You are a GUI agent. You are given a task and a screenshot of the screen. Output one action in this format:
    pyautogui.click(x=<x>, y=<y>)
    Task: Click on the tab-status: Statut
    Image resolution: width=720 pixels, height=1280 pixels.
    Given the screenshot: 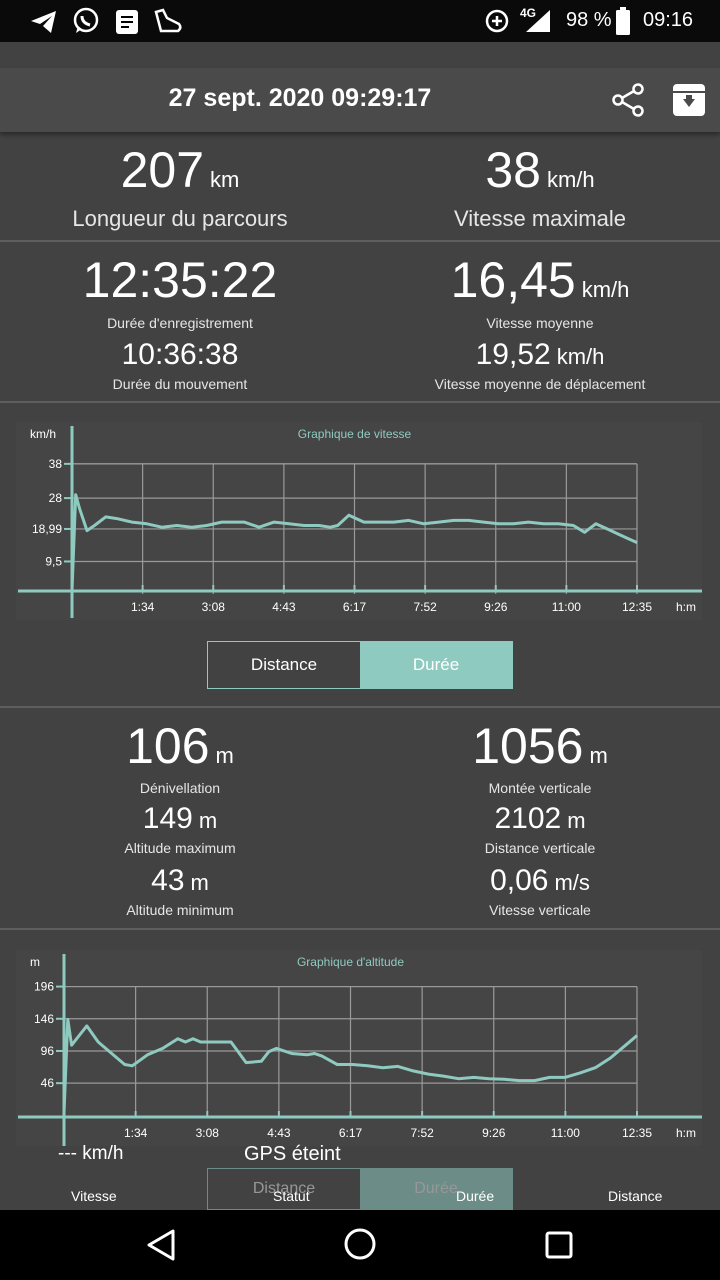 What is the action you would take?
    pyautogui.click(x=291, y=1196)
    